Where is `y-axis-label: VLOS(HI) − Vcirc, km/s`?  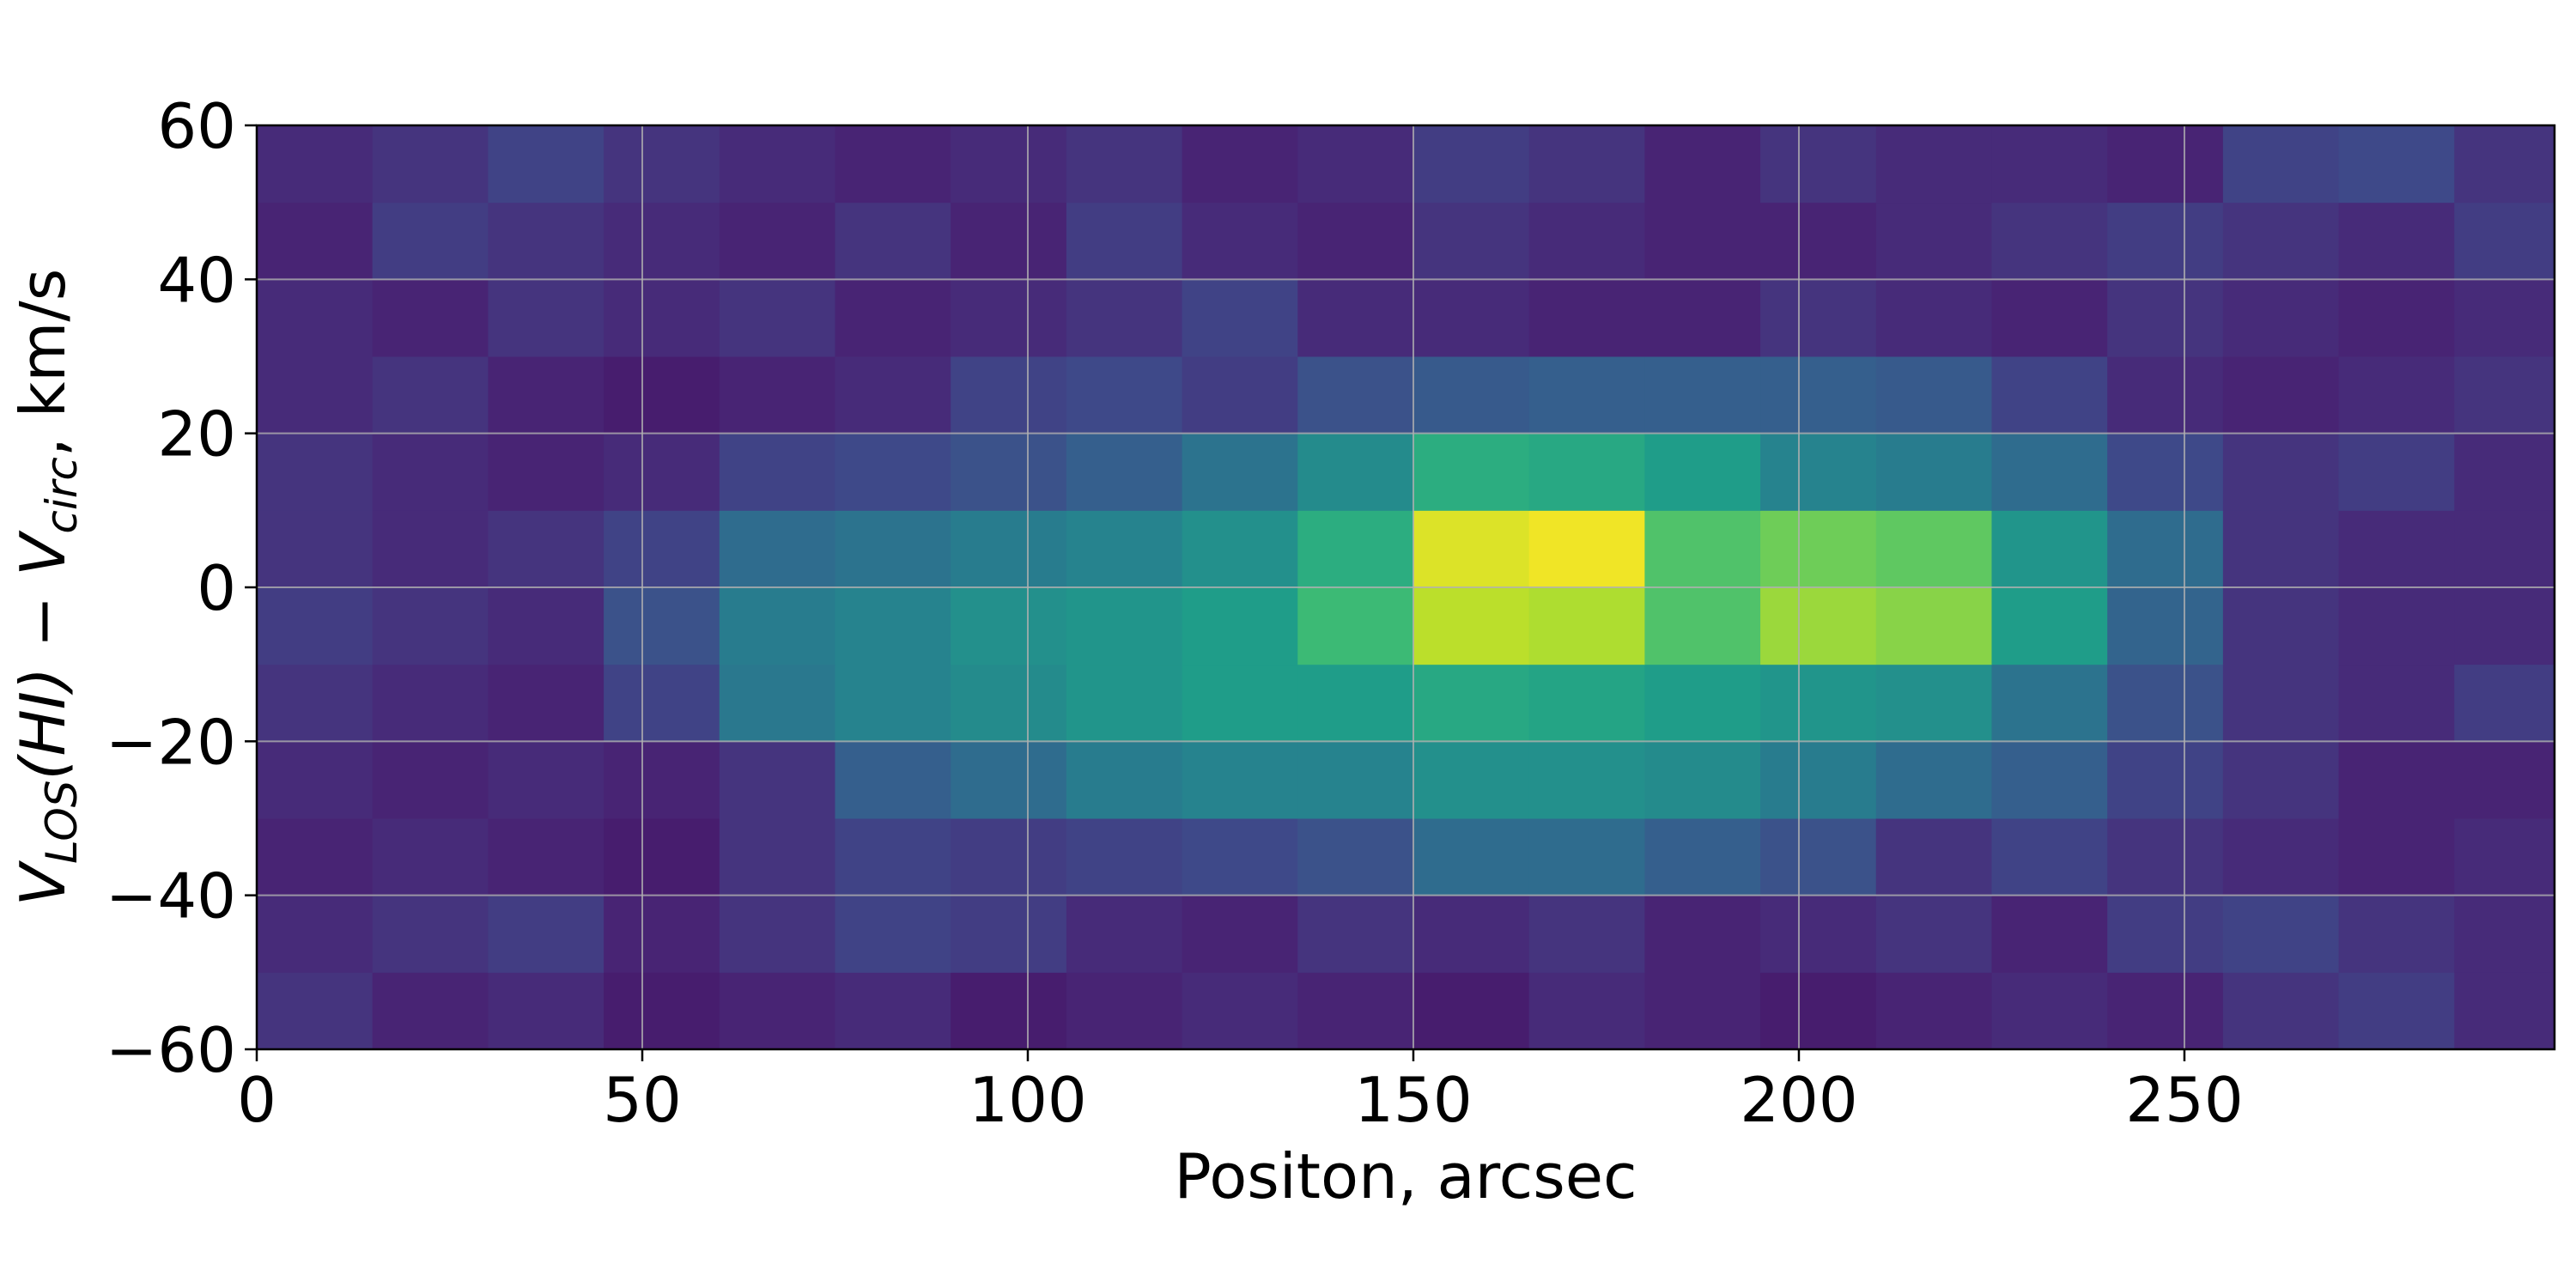 y-axis-label: VLOS(HI) − Vcirc, km/s is located at coordinates (47, 587).